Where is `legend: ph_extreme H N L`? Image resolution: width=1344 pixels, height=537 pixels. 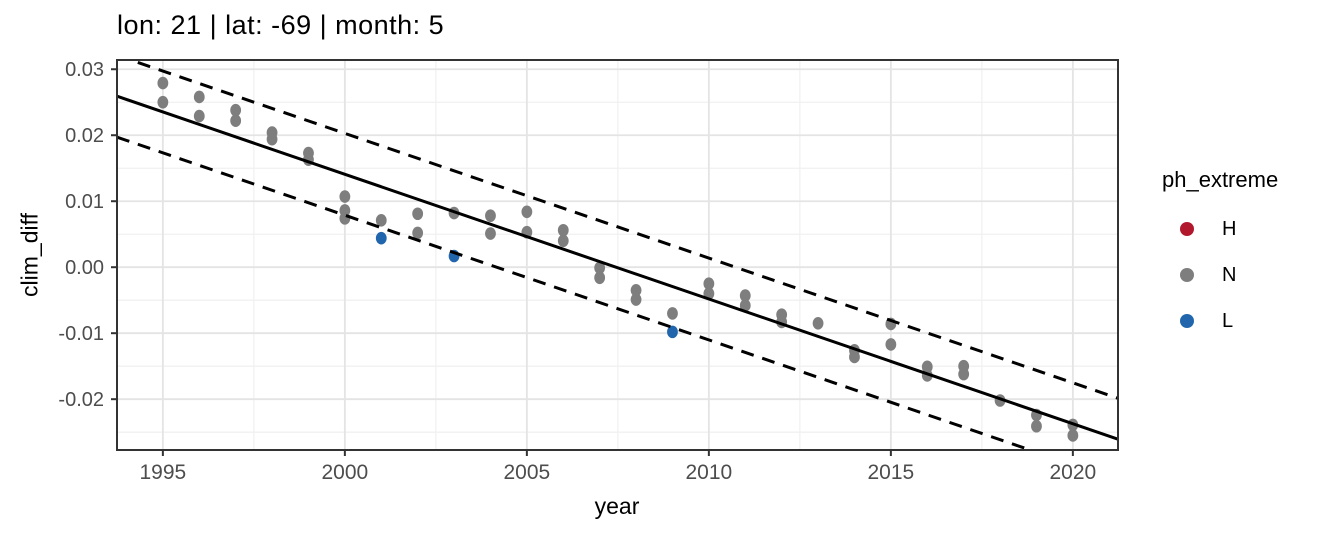 legend: ph_extreme H N L is located at coordinates (1220, 255).